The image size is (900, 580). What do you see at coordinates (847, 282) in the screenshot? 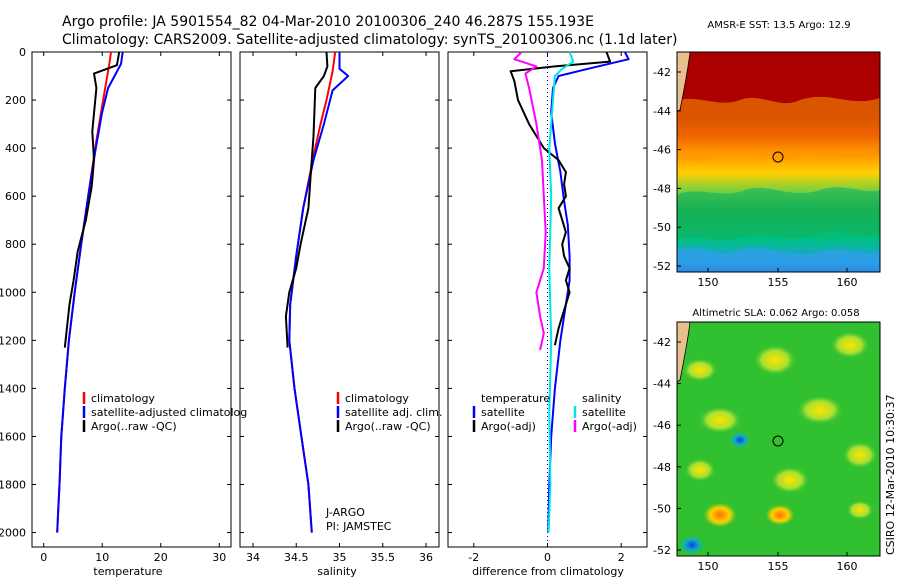
I see `map-x-tick-label: 160` at bounding box center [847, 282].